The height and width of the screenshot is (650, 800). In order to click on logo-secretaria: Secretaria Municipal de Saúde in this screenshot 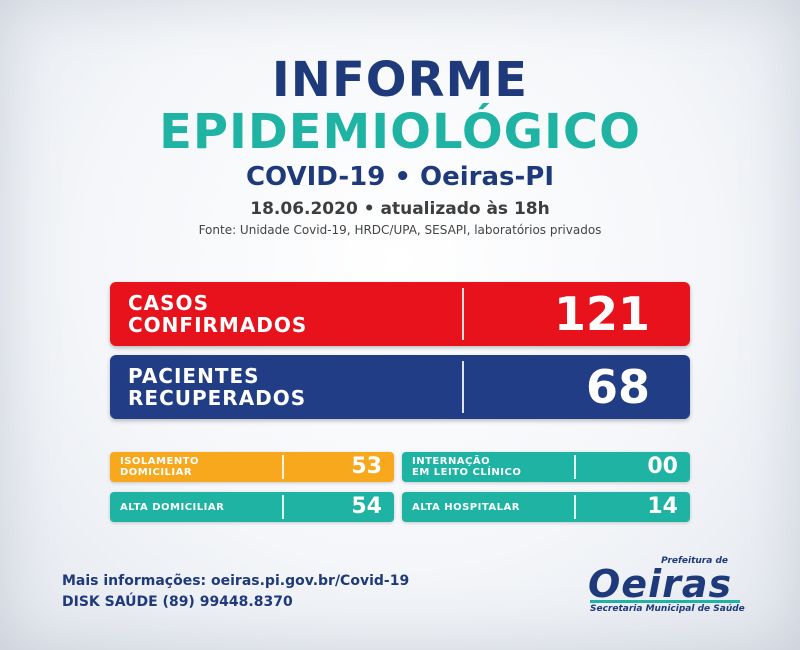, I will do `click(667, 609)`.